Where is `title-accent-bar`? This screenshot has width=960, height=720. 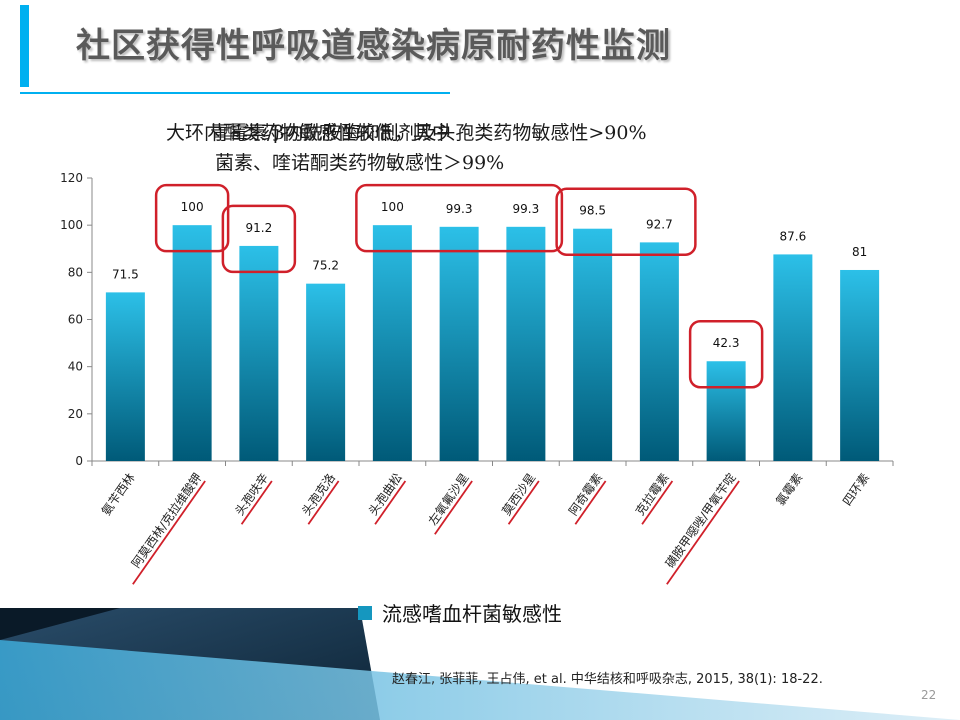 title-accent-bar is located at coordinates (24, 46).